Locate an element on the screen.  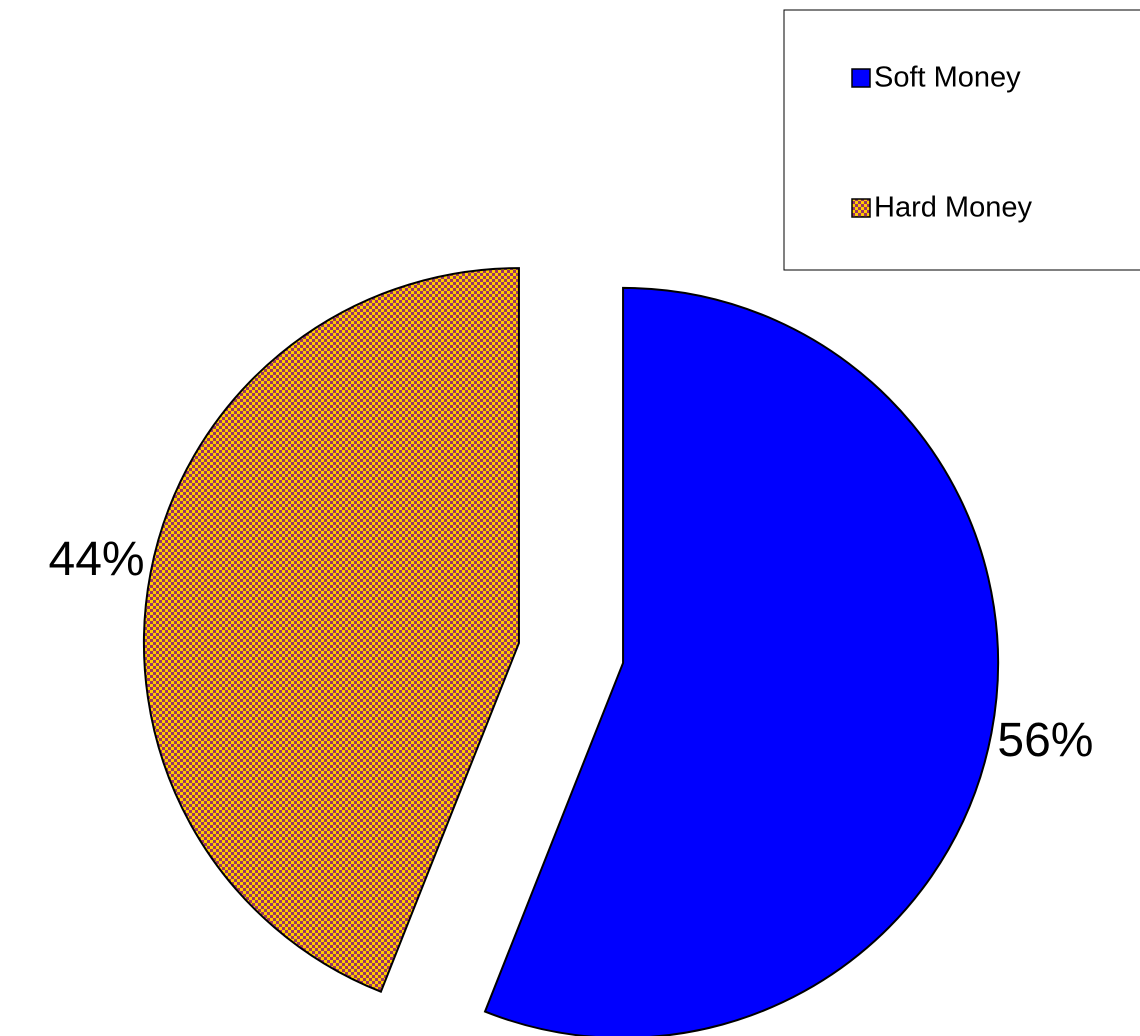
data-label: 44% is located at coordinates (97, 559).